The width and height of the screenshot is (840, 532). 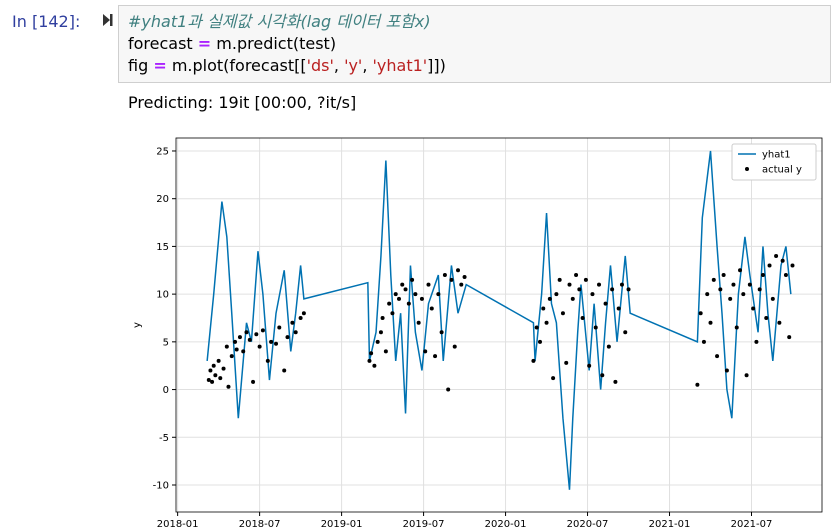 What do you see at coordinates (141, 65) in the screenshot?
I see `code-token: fig` at bounding box center [141, 65].